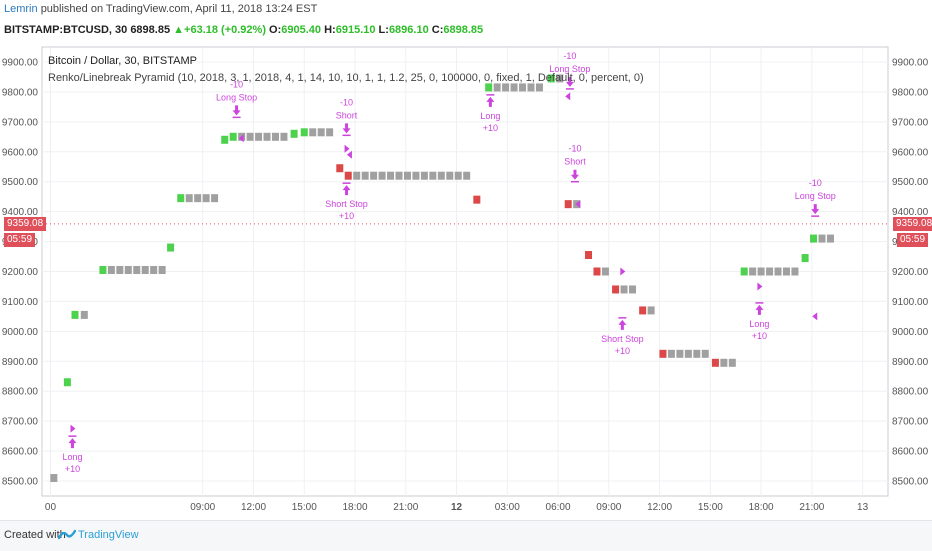 Image resolution: width=932 pixels, height=551 pixels. I want to click on y-tick-label-left: 8700.00, so click(20, 422).